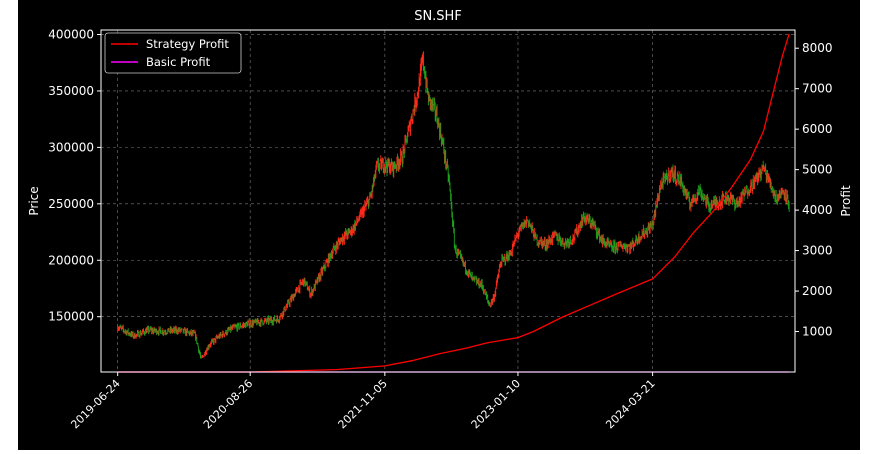 This screenshot has width=878, height=454. What do you see at coordinates (817, 332) in the screenshot?
I see `y2-tick-label: 1000` at bounding box center [817, 332].